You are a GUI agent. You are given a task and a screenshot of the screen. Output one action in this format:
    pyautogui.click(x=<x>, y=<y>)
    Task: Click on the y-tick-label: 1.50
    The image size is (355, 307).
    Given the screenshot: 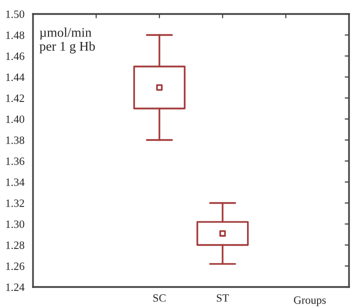 What is the action you would take?
    pyautogui.click(x=15, y=14)
    